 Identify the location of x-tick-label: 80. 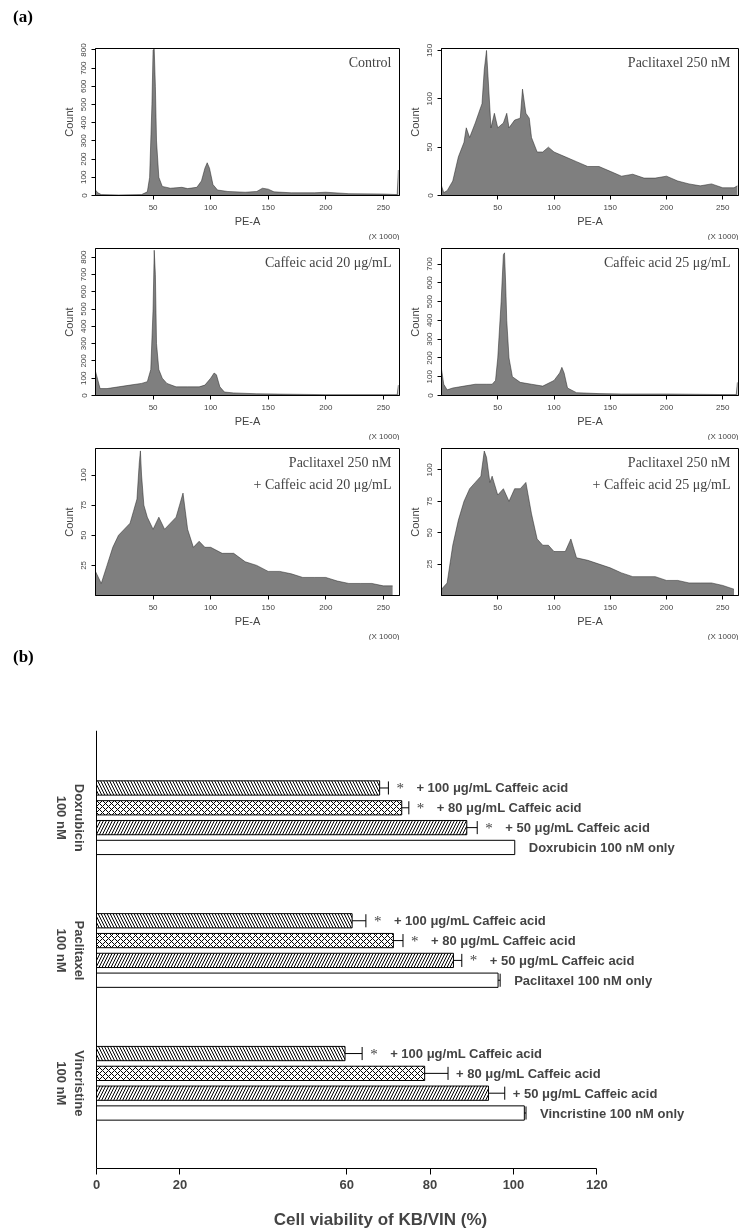
(430, 1184).